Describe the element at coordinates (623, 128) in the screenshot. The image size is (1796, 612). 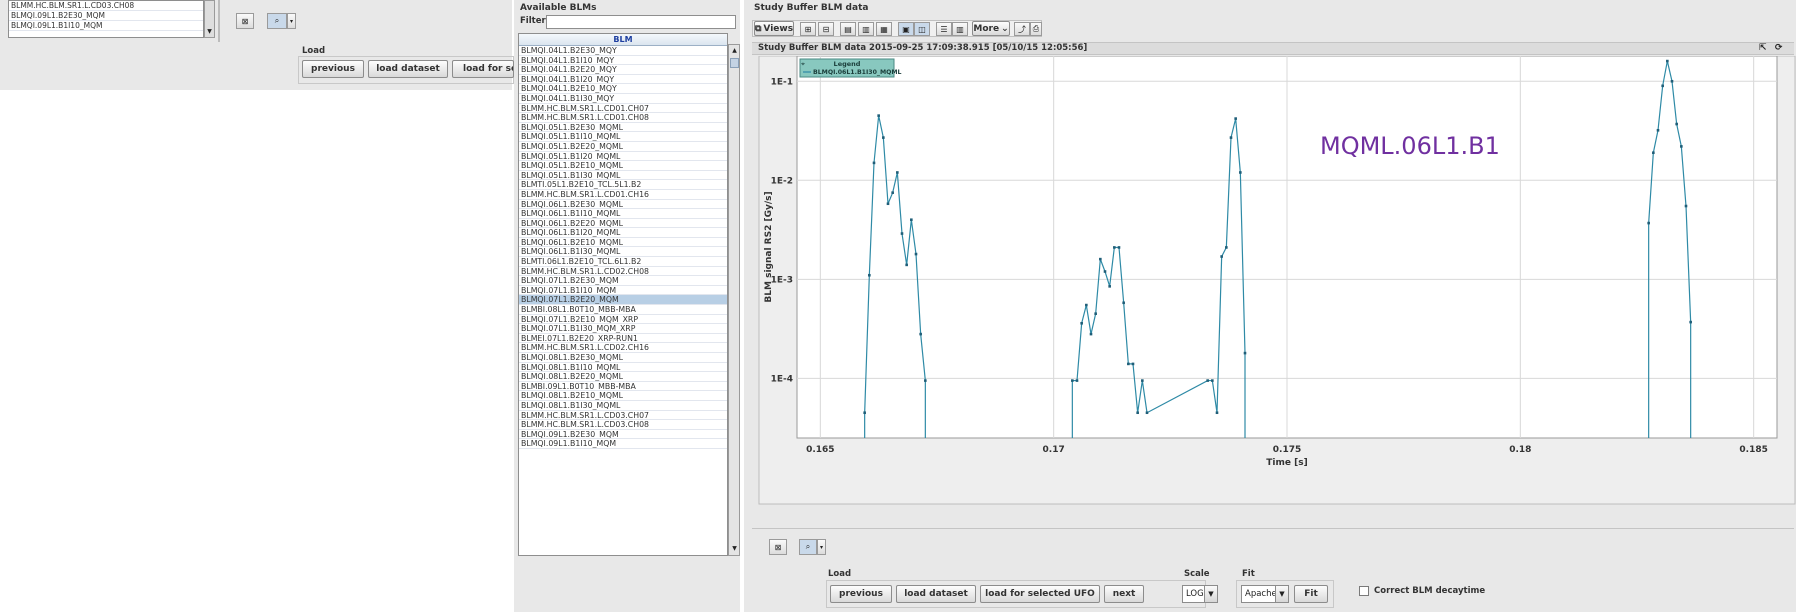
I see `blm-list-item: BLMQI.05L1.B2E30_MQML` at that location.